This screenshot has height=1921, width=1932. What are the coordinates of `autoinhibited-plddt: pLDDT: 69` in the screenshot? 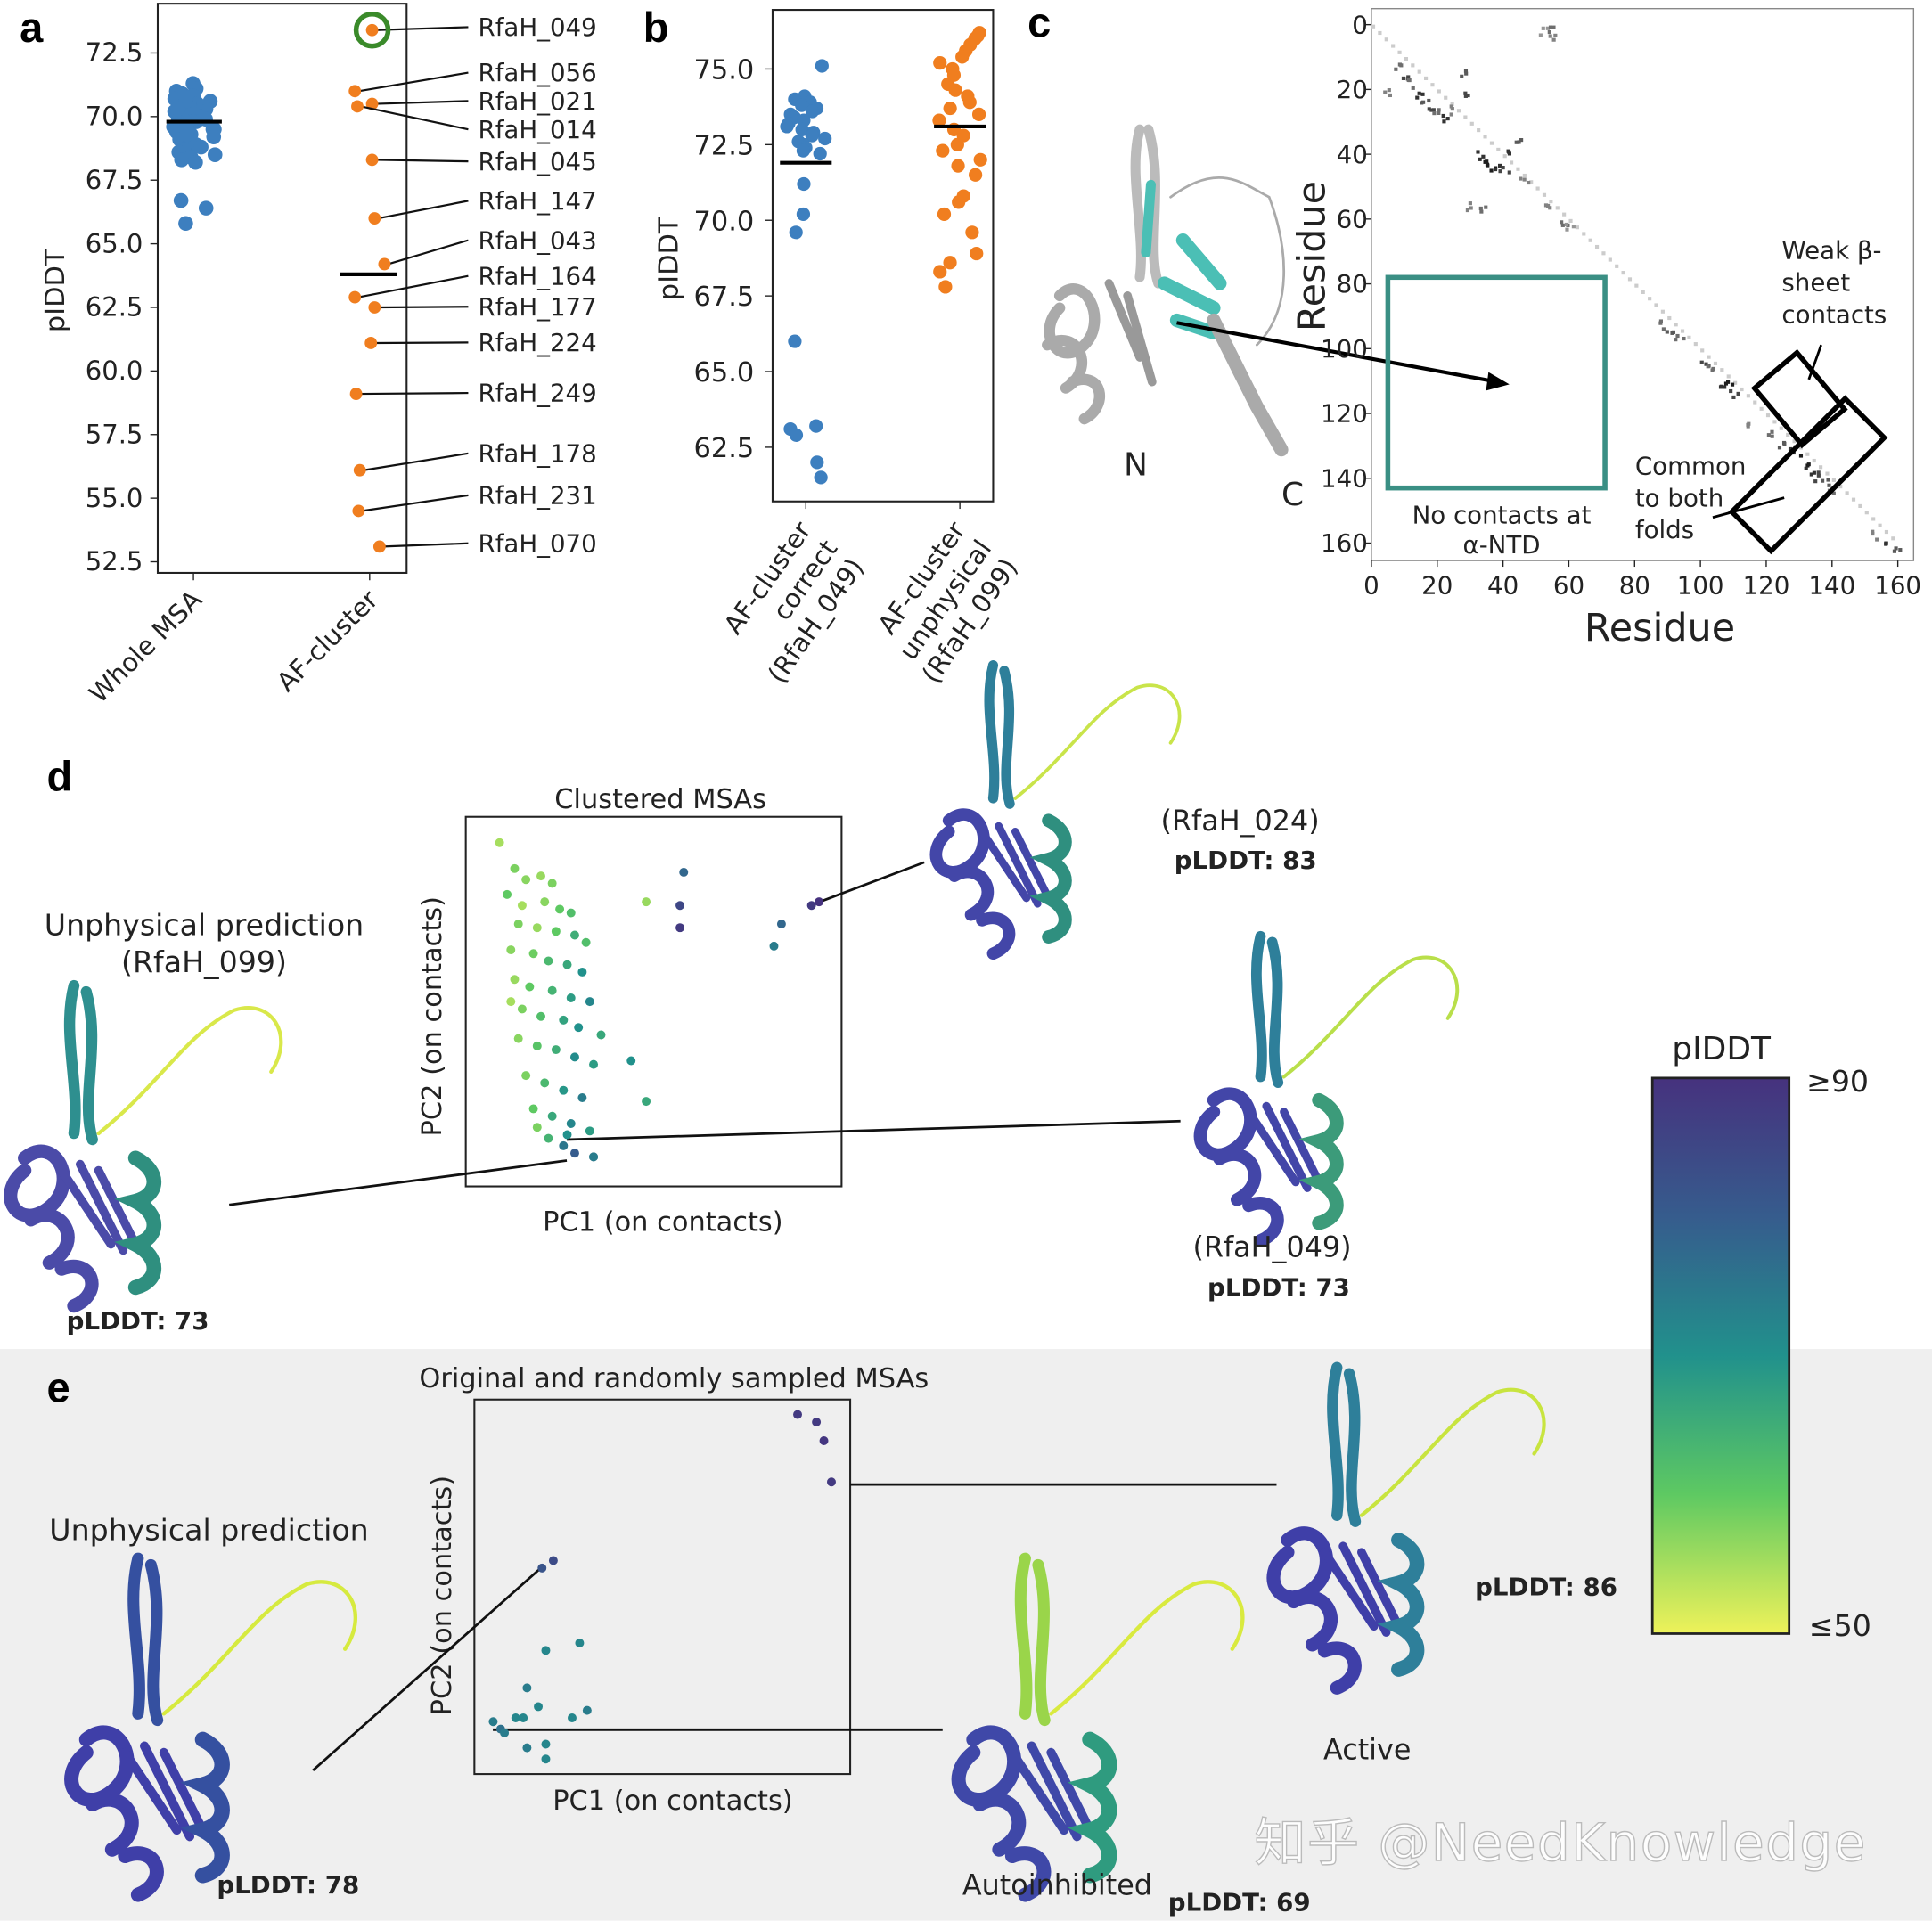 It's located at (1239, 1902).